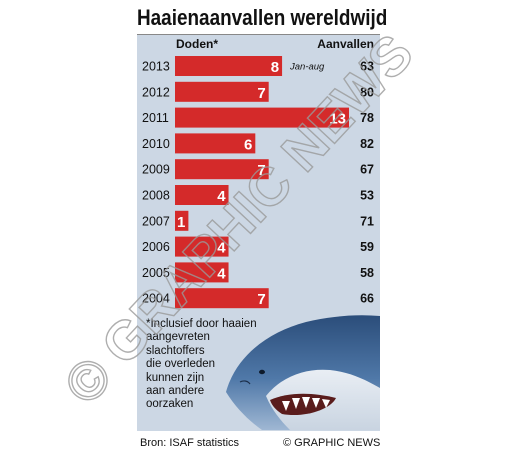 The height and width of the screenshot is (458, 515). Describe the element at coordinates (262, 17) in the screenshot. I see `chart-title: Haaienaanvallen wereldwijd` at that location.